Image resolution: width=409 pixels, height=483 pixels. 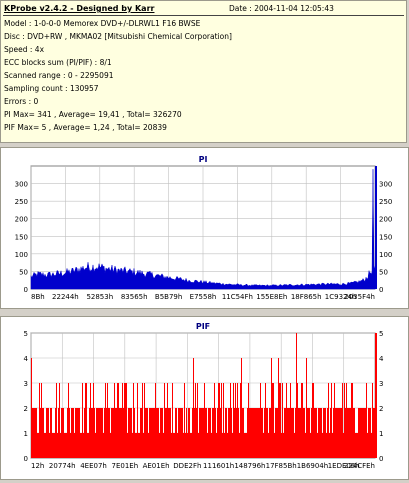 I want to click on pi-xtick-label: 155E8Eh, so click(x=271, y=297).